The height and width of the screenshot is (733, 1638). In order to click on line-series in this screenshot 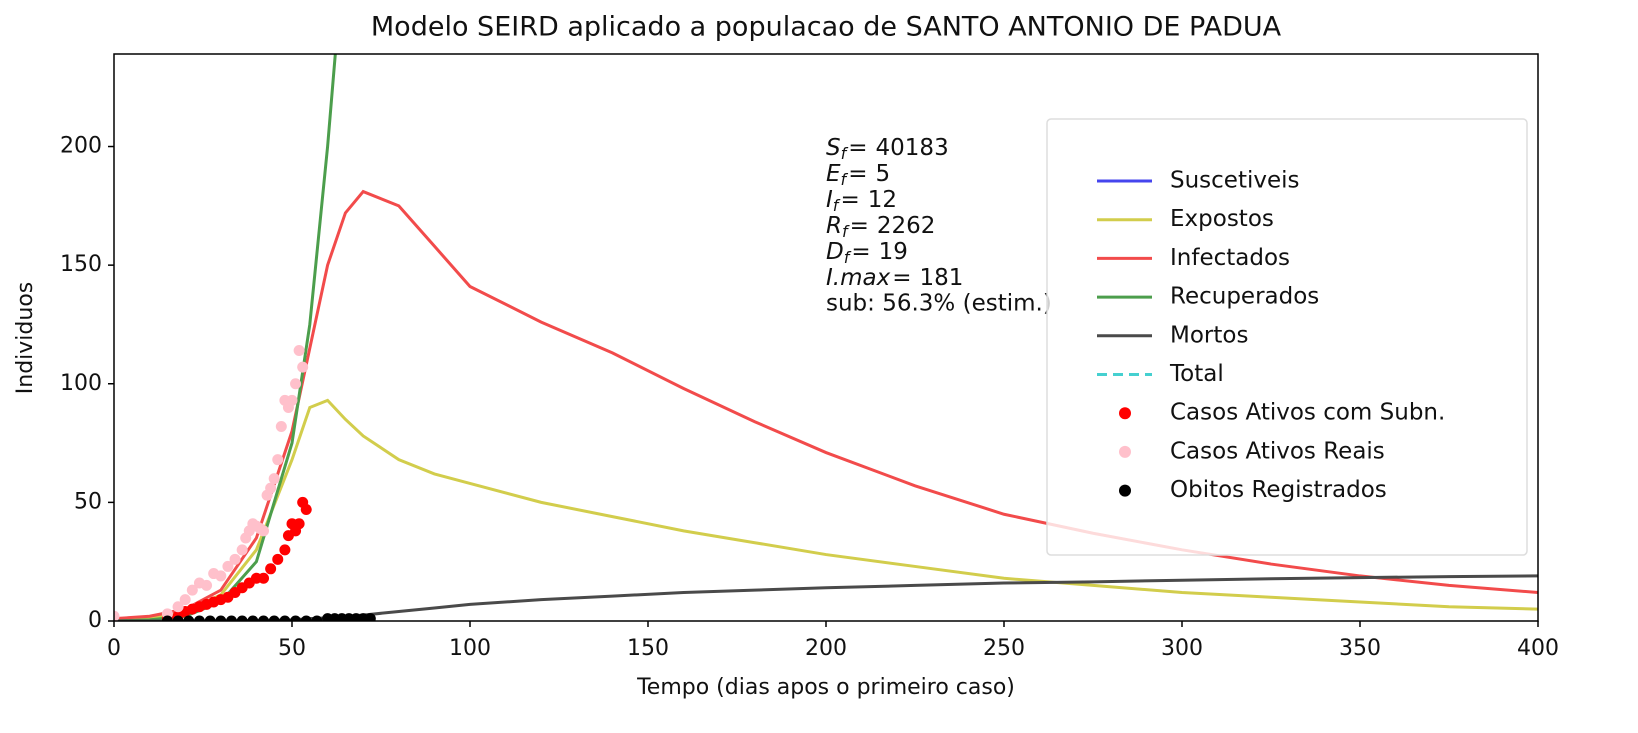, I will do `click(225, 337)`.